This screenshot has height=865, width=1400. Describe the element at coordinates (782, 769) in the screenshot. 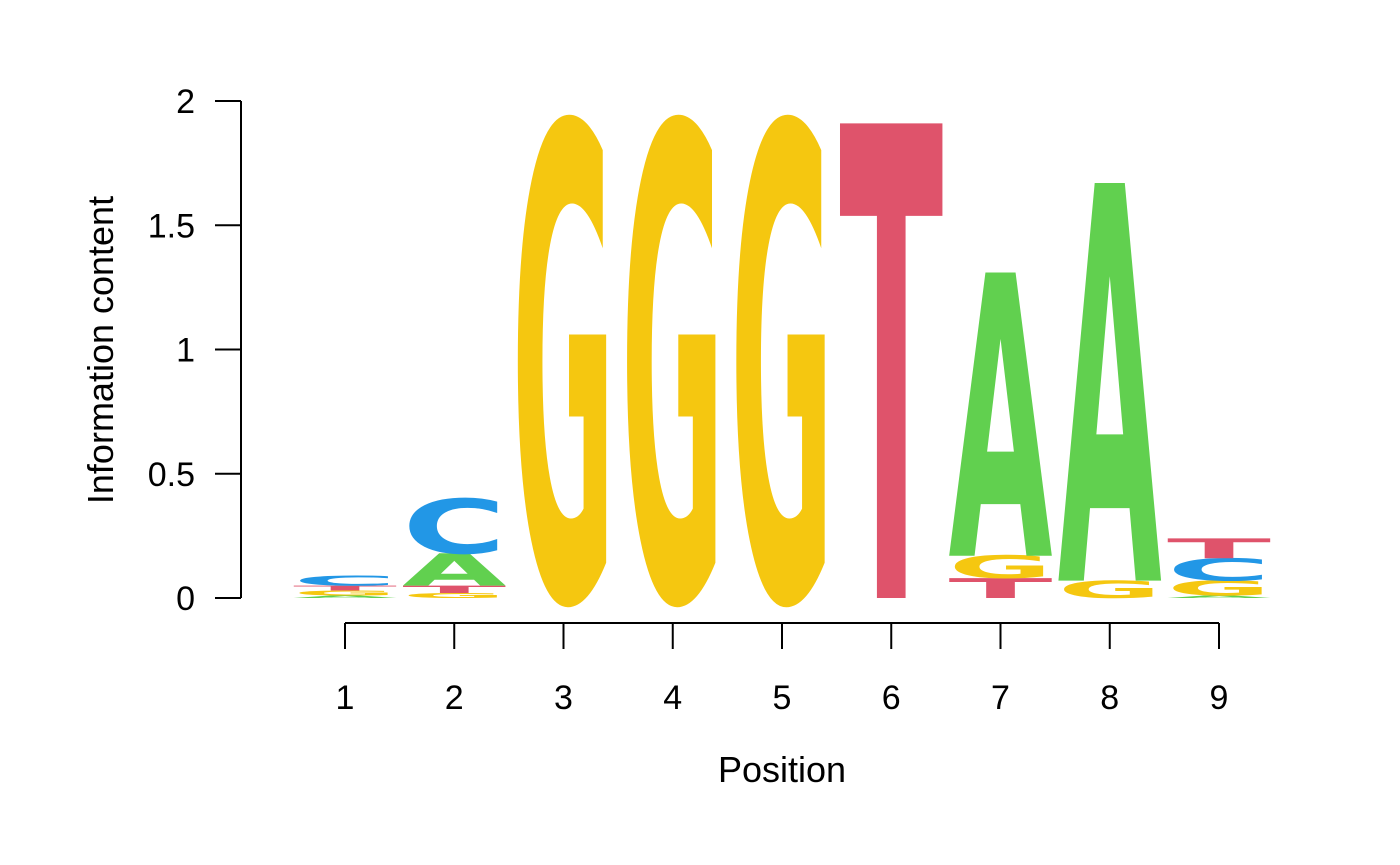

I see `x-axis-title: Position` at that location.